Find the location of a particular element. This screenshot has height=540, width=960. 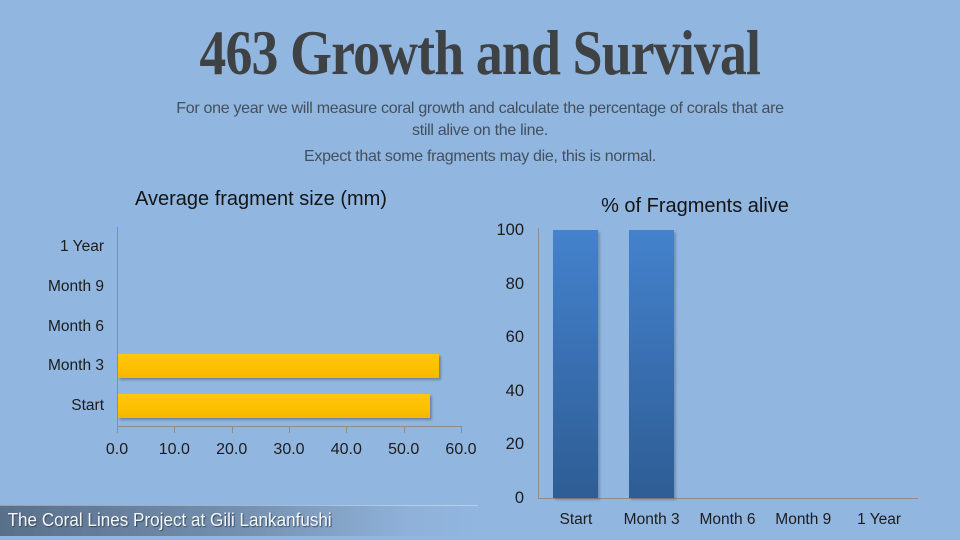

x-tick-label: 60.0 is located at coordinates (461, 449).